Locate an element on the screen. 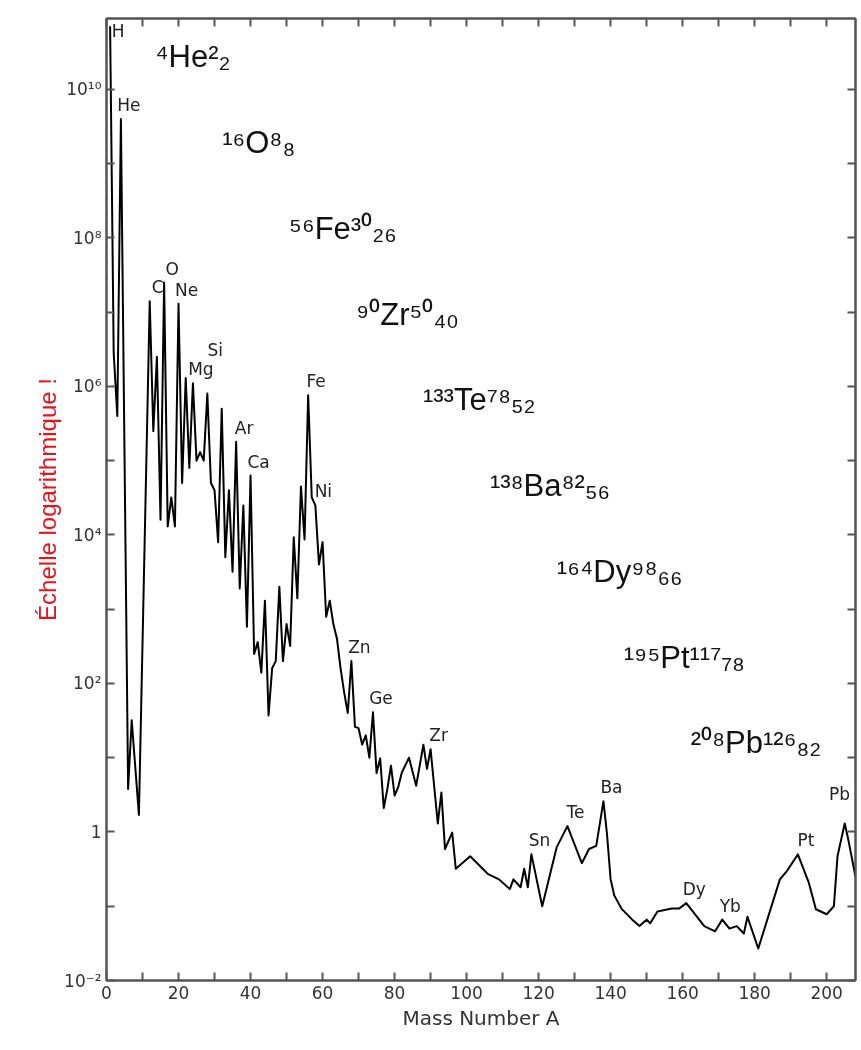  annotation: Ar is located at coordinates (244, 427).